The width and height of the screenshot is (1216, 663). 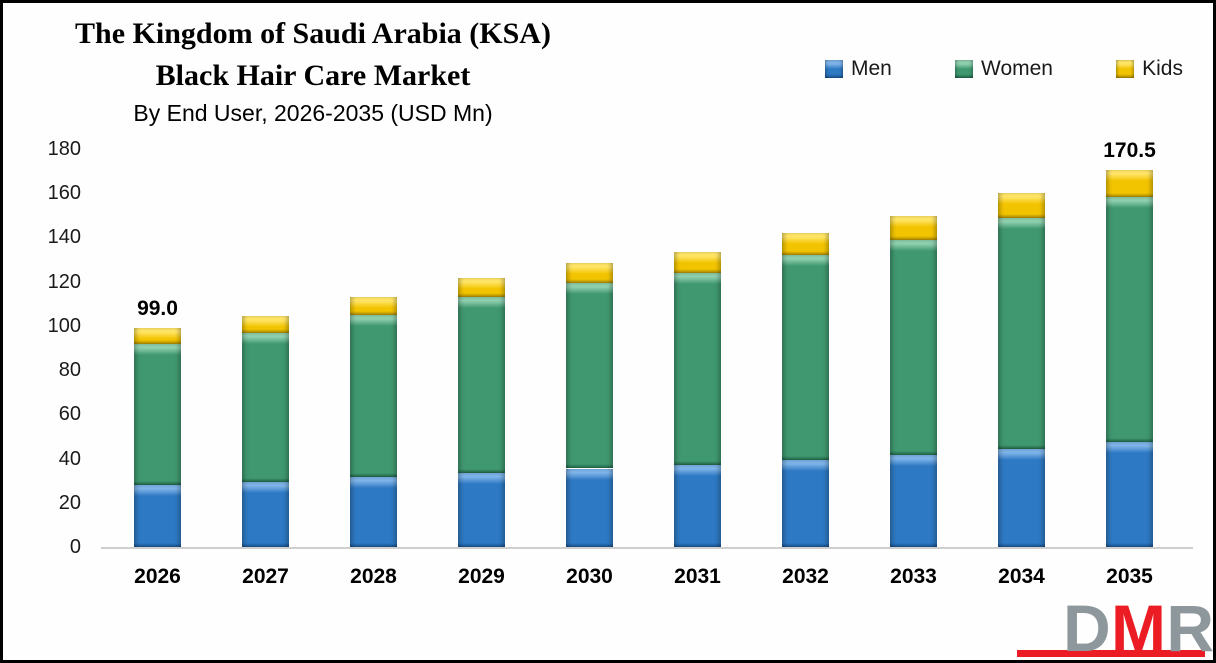 I want to click on chart-title-line1: The Kingdom of Saudi Arabia (KSA), so click(x=313, y=33).